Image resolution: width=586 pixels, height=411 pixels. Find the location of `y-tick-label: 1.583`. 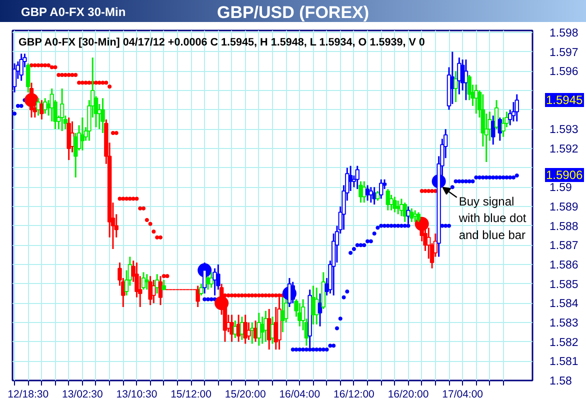

y-tick-label: 1.583 is located at coordinates (564, 323).